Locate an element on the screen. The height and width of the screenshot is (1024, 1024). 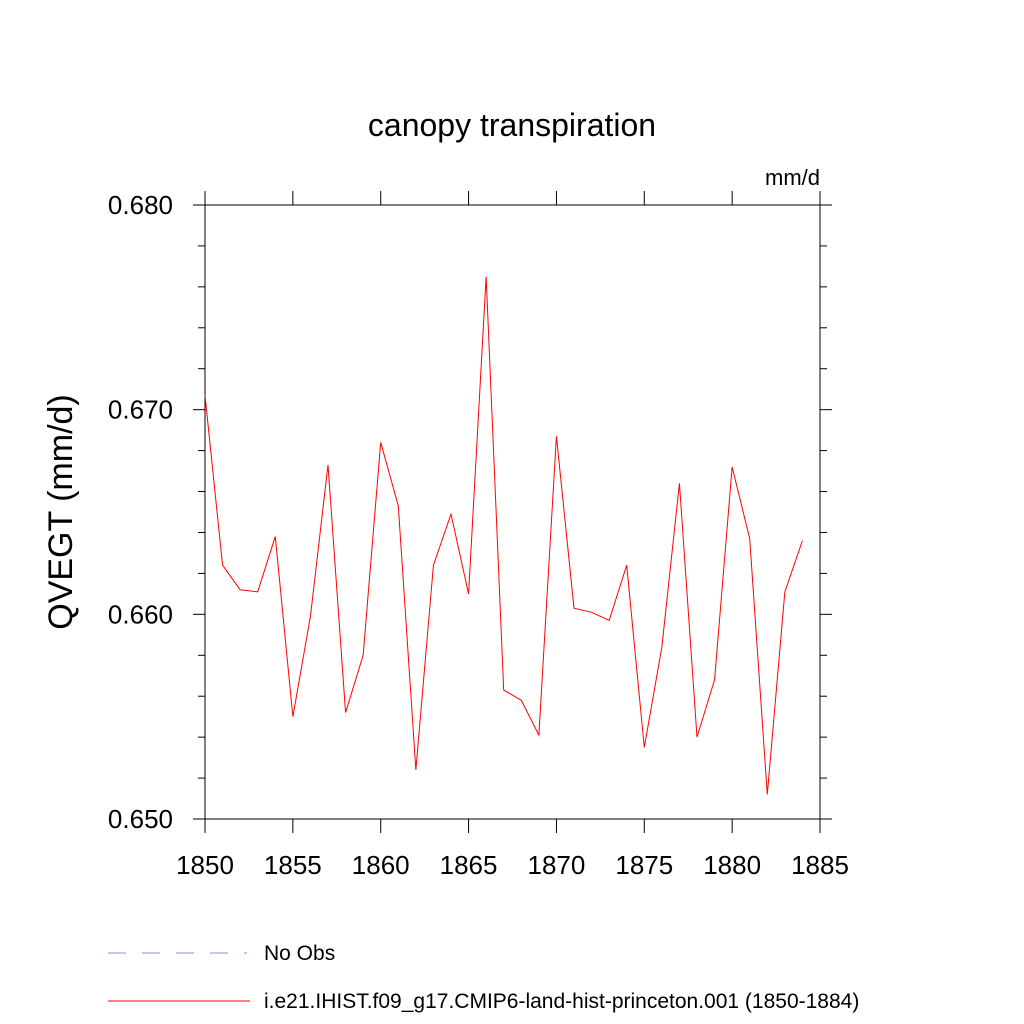
x-tick-label: 1850 is located at coordinates (205, 865).